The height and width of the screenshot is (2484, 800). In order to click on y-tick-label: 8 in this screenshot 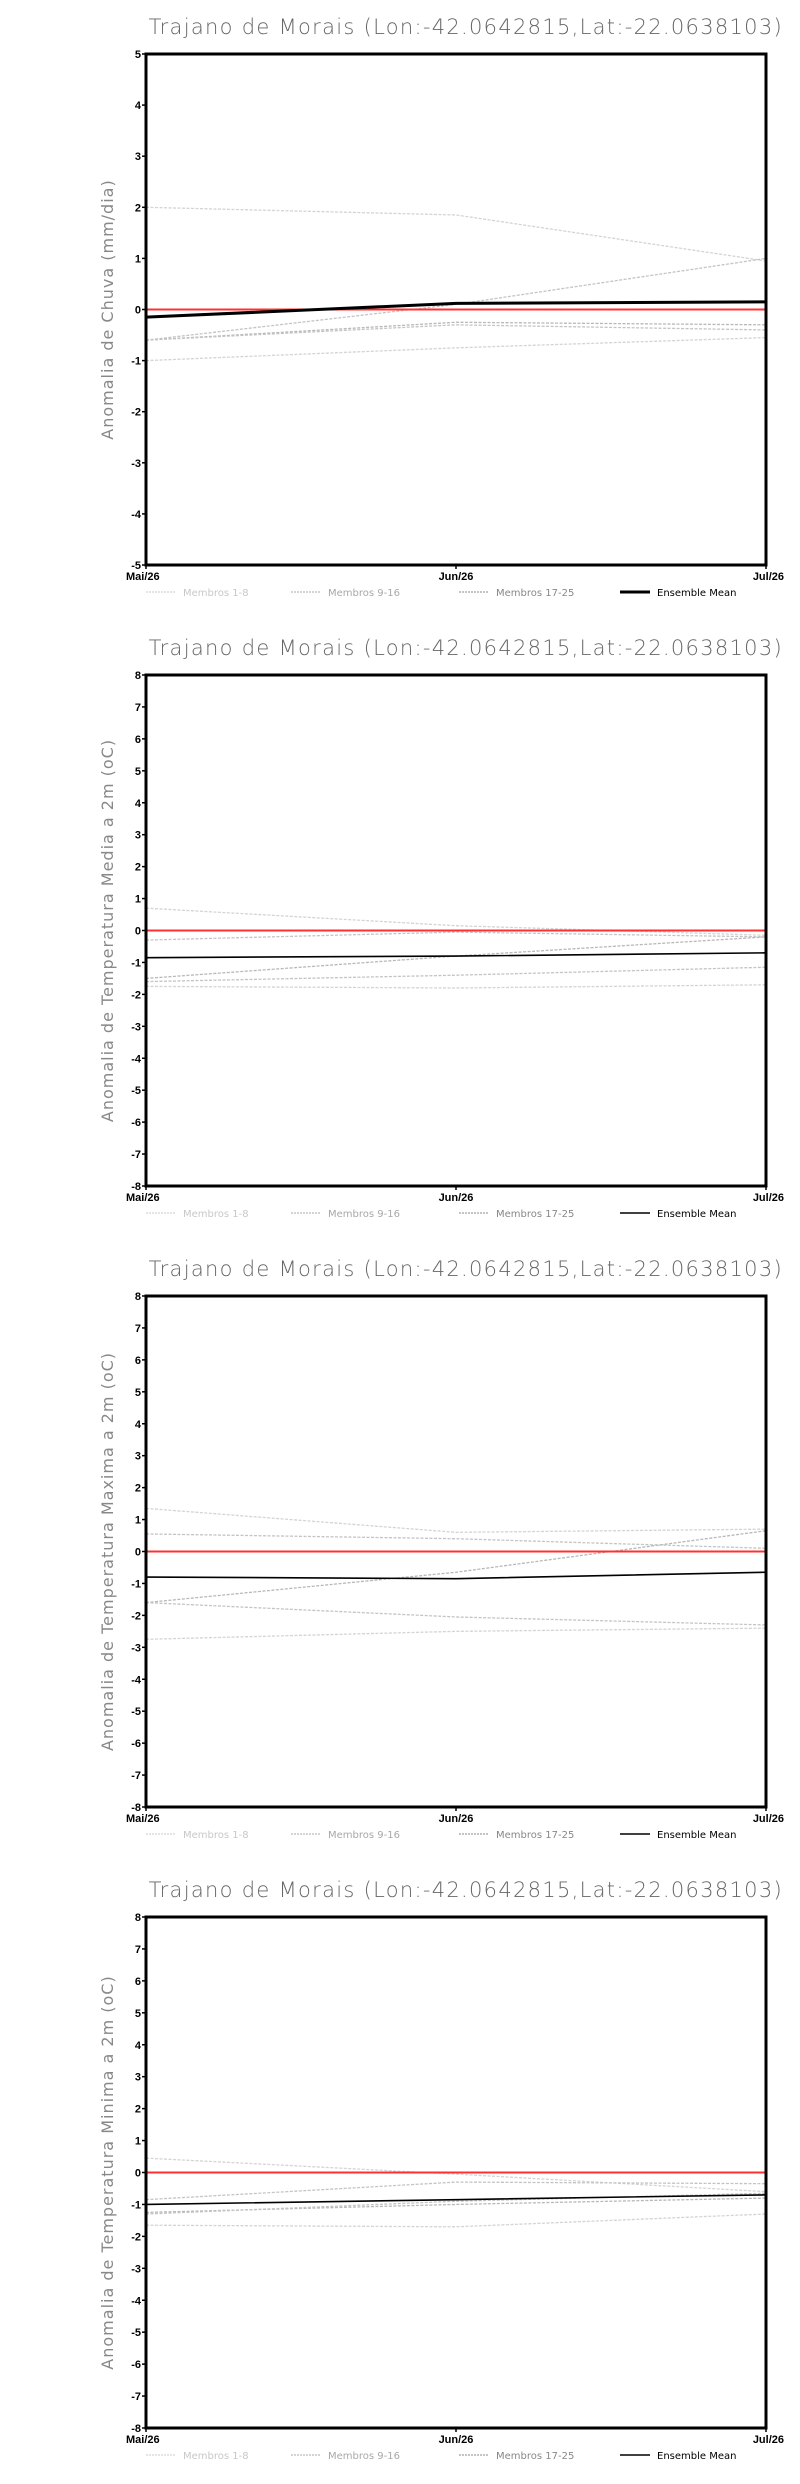, I will do `click(138, 676)`.